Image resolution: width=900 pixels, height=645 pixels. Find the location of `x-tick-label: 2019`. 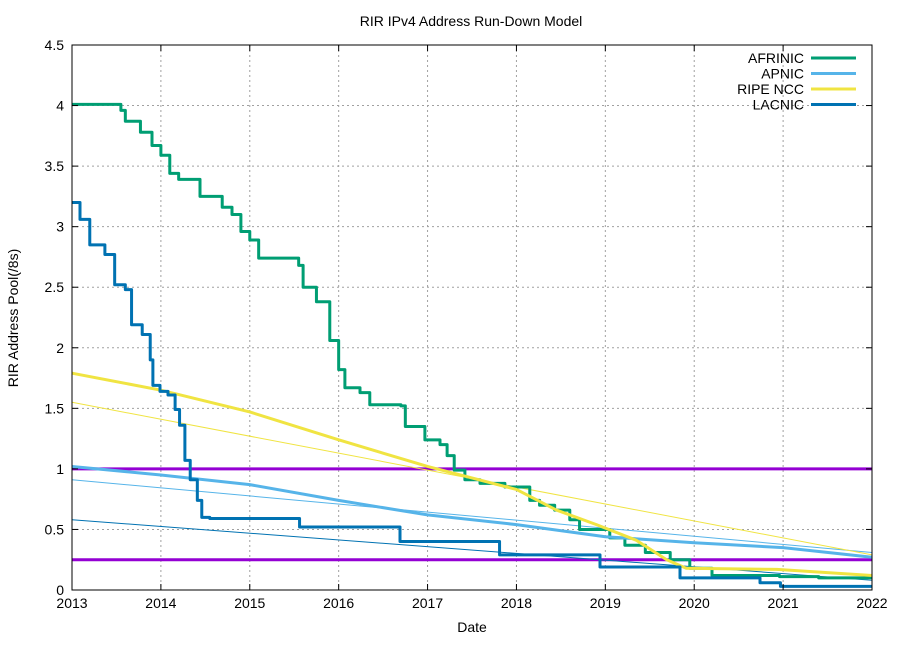

x-tick-label: 2019 is located at coordinates (605, 603).